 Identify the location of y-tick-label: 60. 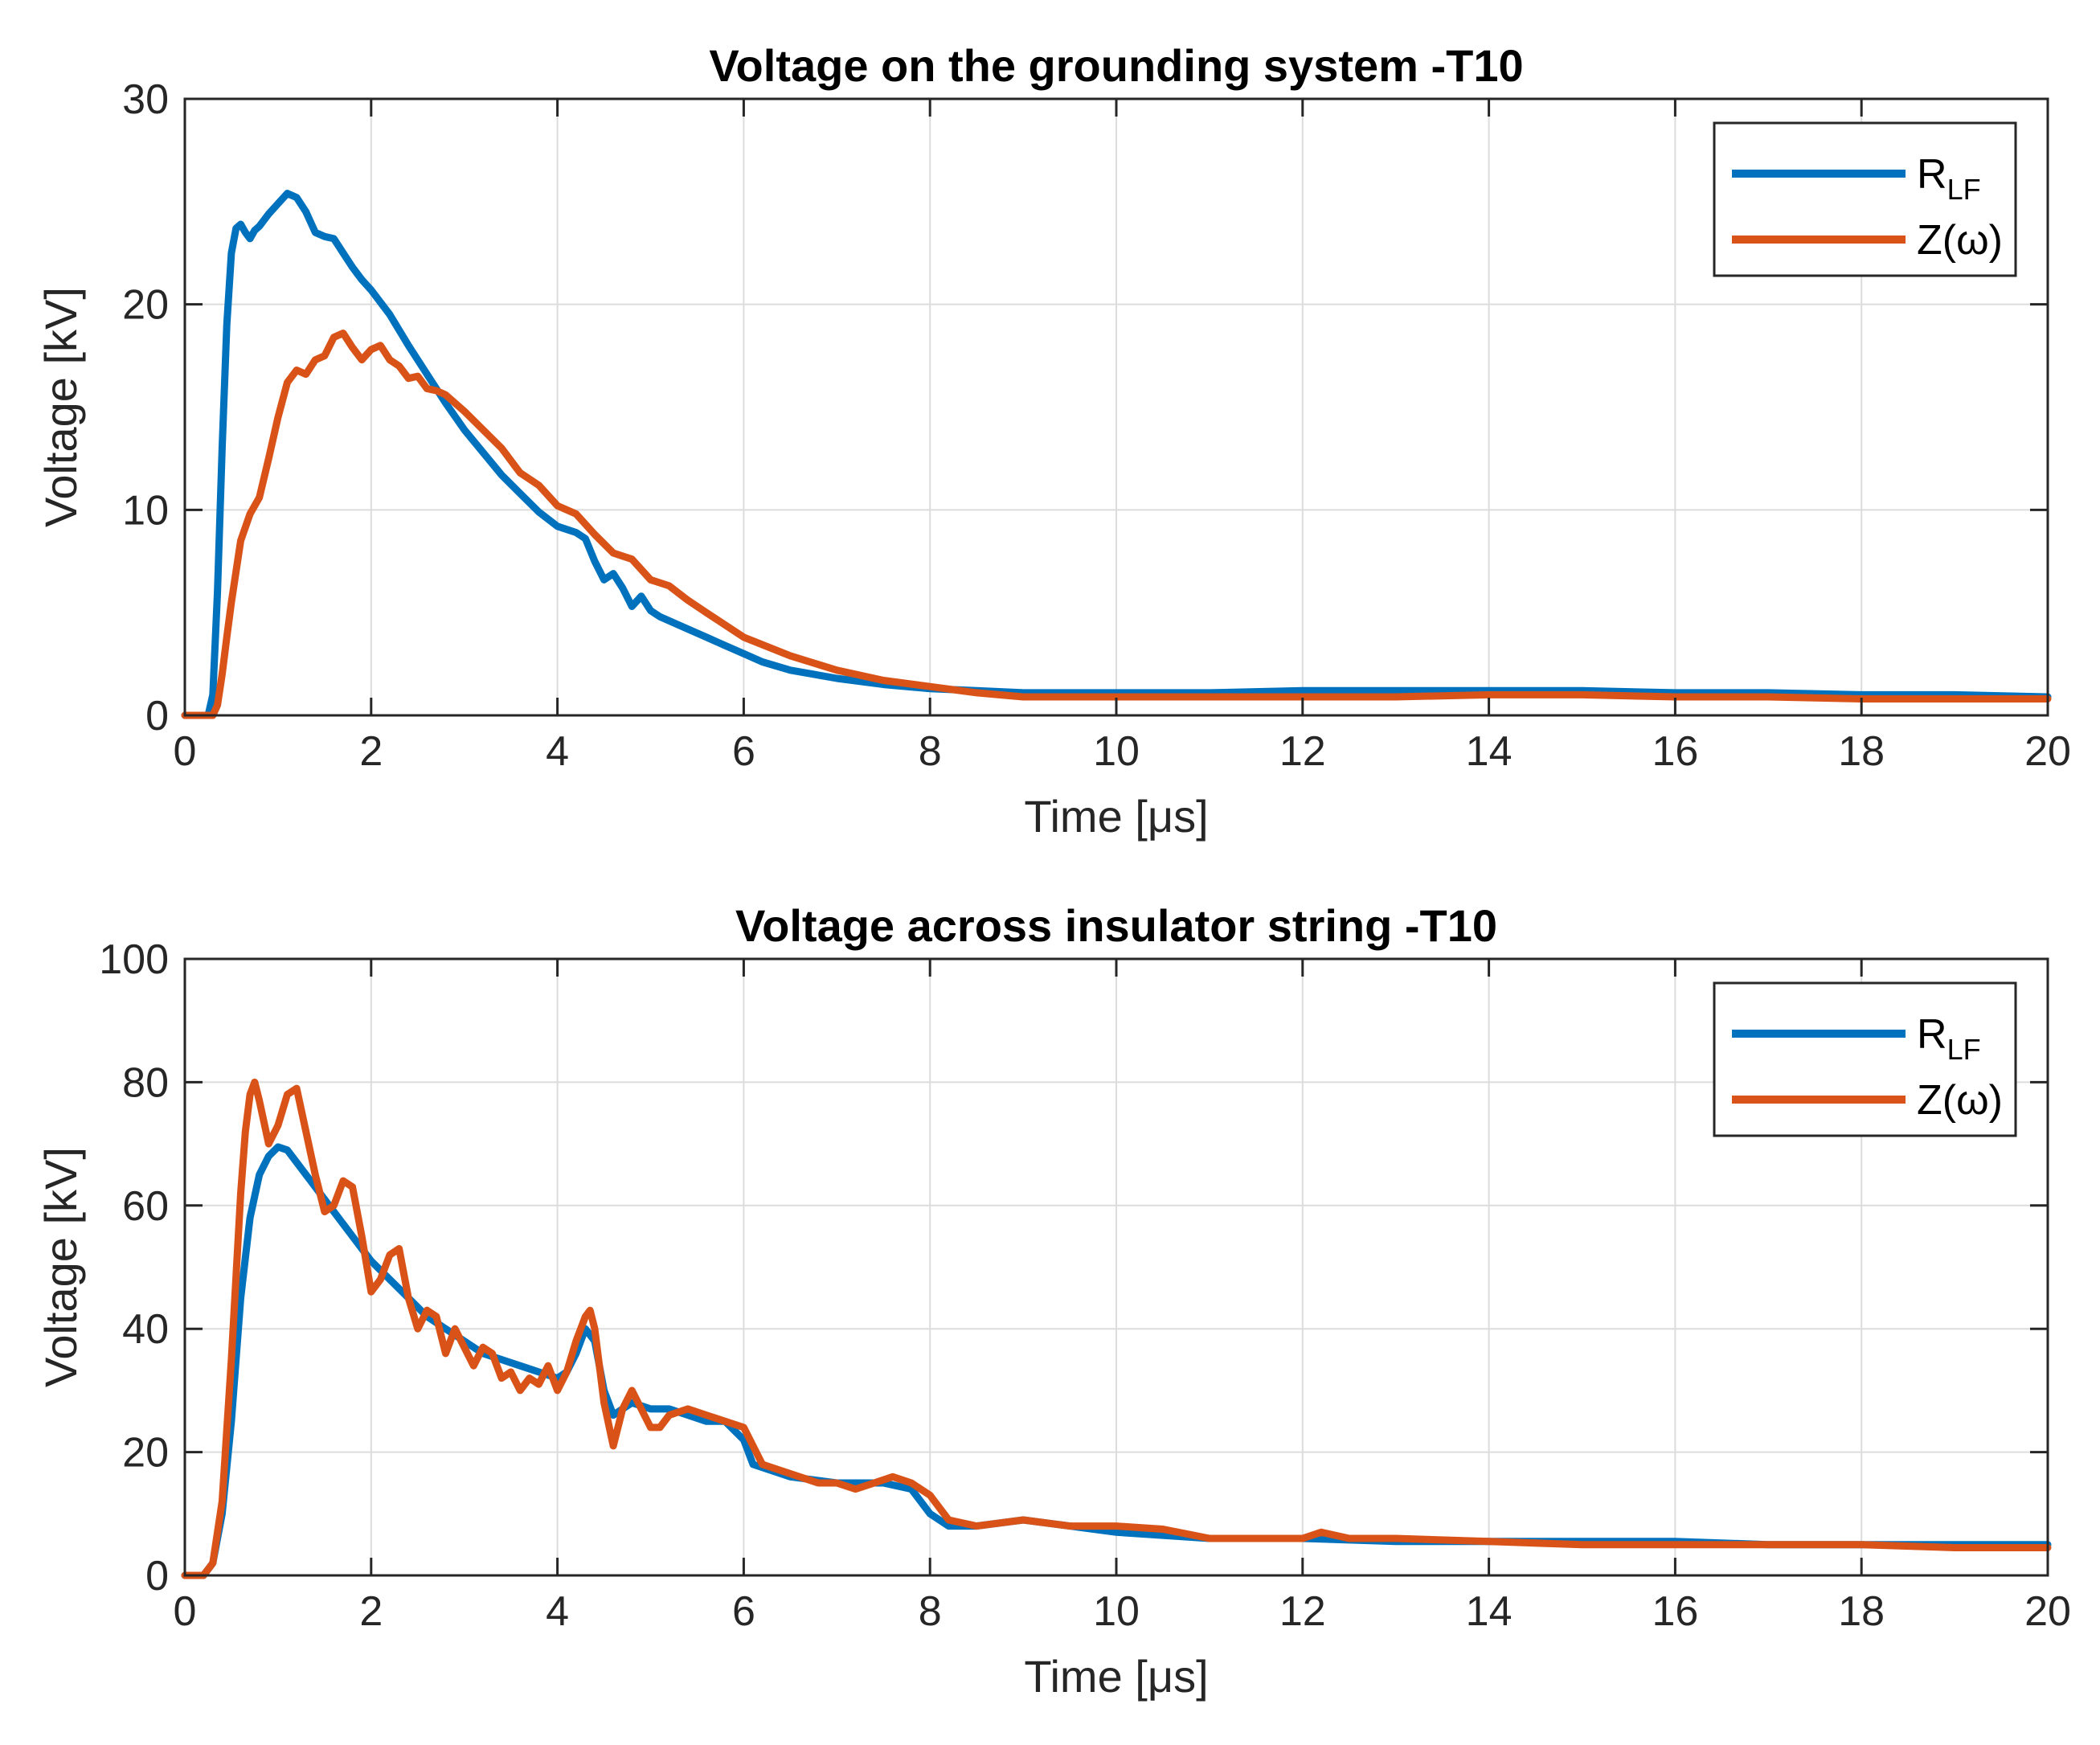
(145, 1207).